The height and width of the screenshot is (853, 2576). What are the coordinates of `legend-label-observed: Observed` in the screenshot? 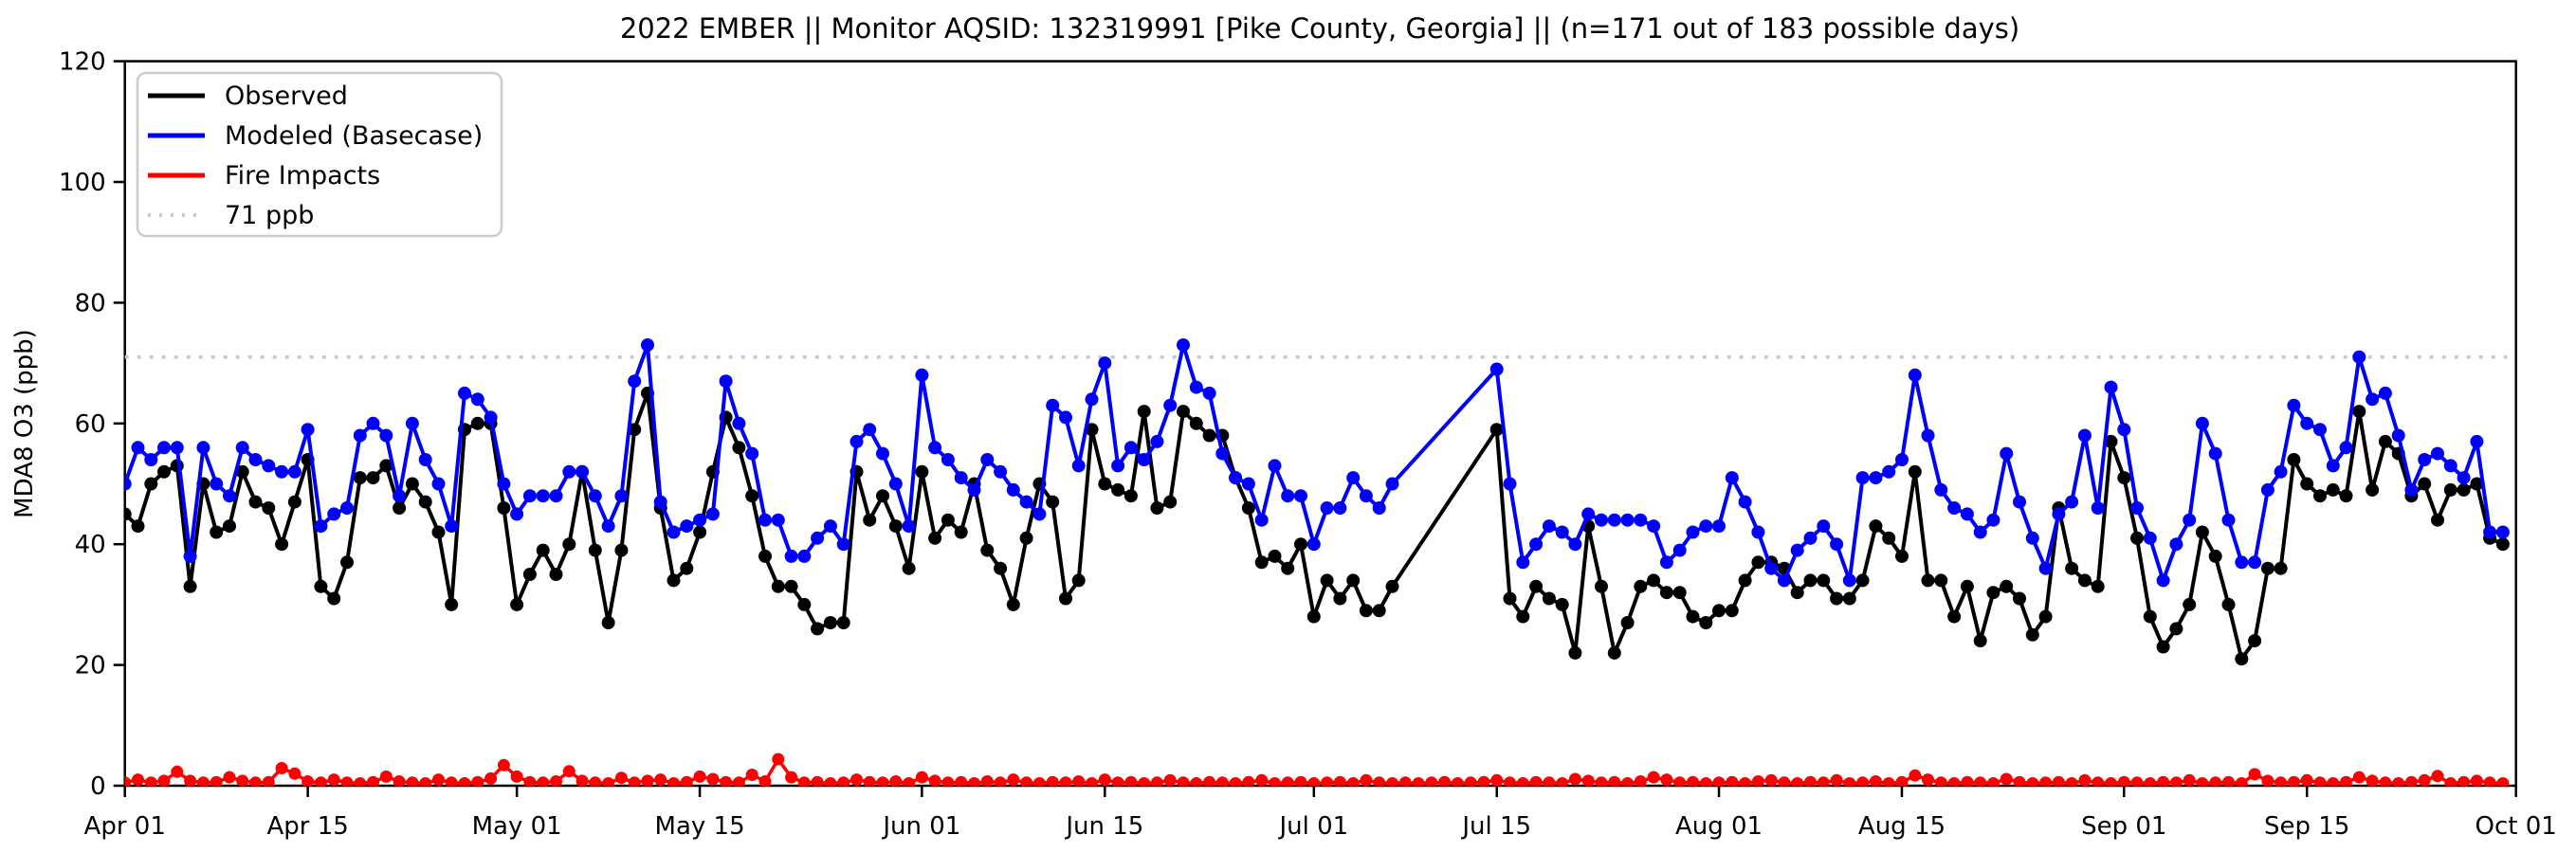 It's located at (286, 96).